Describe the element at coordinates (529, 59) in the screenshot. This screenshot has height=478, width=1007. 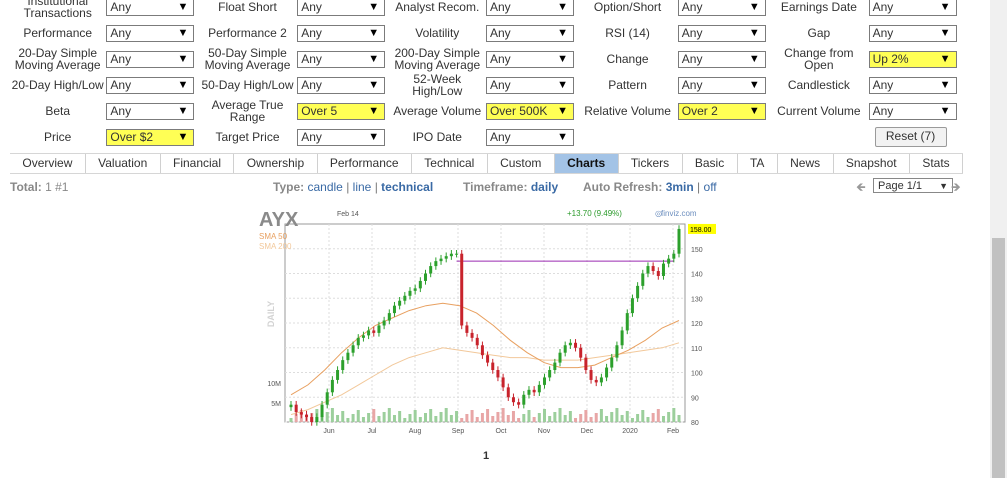
I see `filter-select-200-day-simple-moving-average: Any ▼` at that location.